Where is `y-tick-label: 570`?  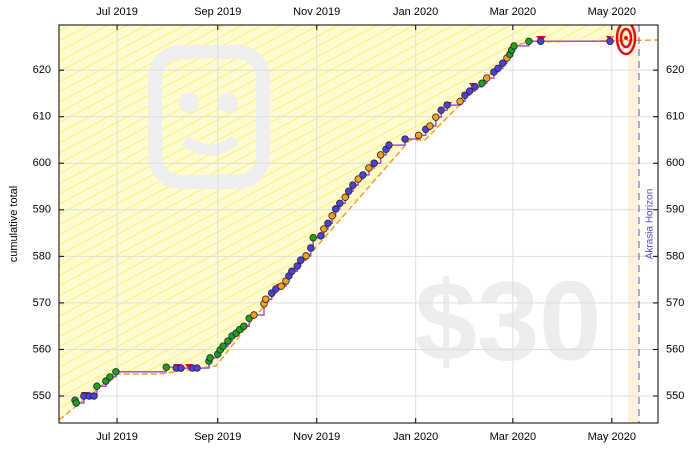 y-tick-label: 570 is located at coordinates (42, 303).